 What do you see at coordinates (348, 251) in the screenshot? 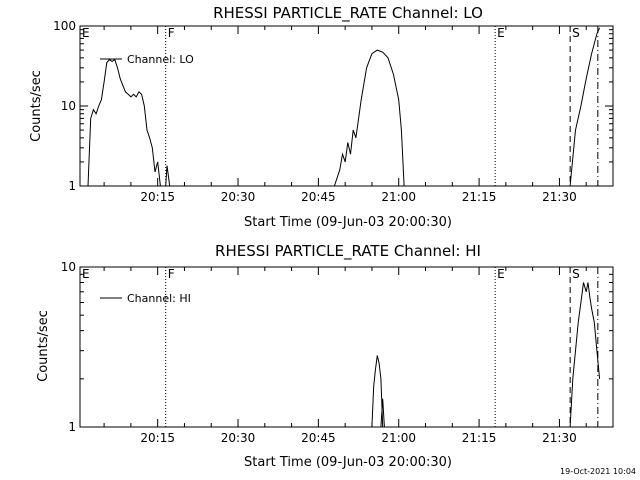
I see `plot-title: RHESSI PARTICLE_RATE Channel: HI` at bounding box center [348, 251].